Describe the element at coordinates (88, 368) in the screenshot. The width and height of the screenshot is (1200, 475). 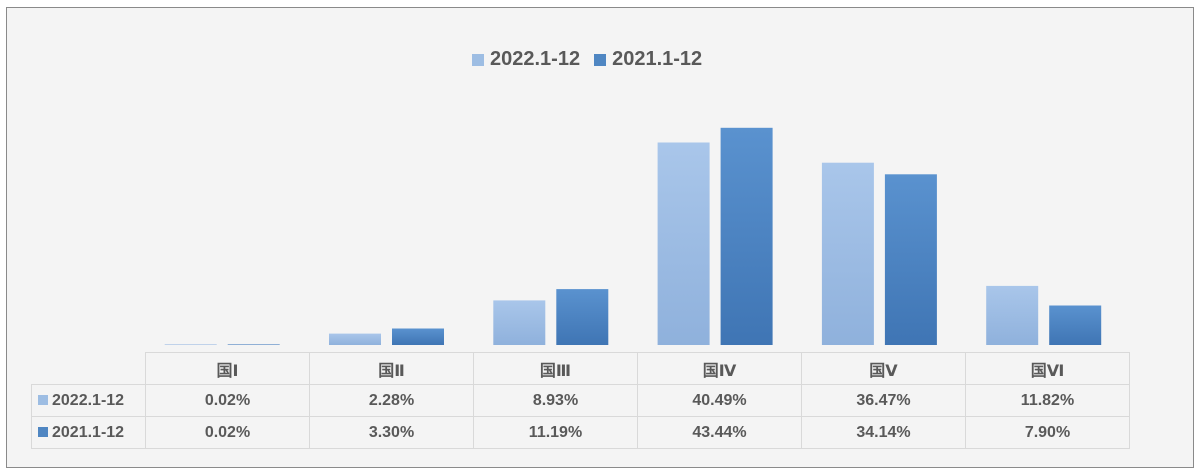
I see `table-corner-cell` at that location.